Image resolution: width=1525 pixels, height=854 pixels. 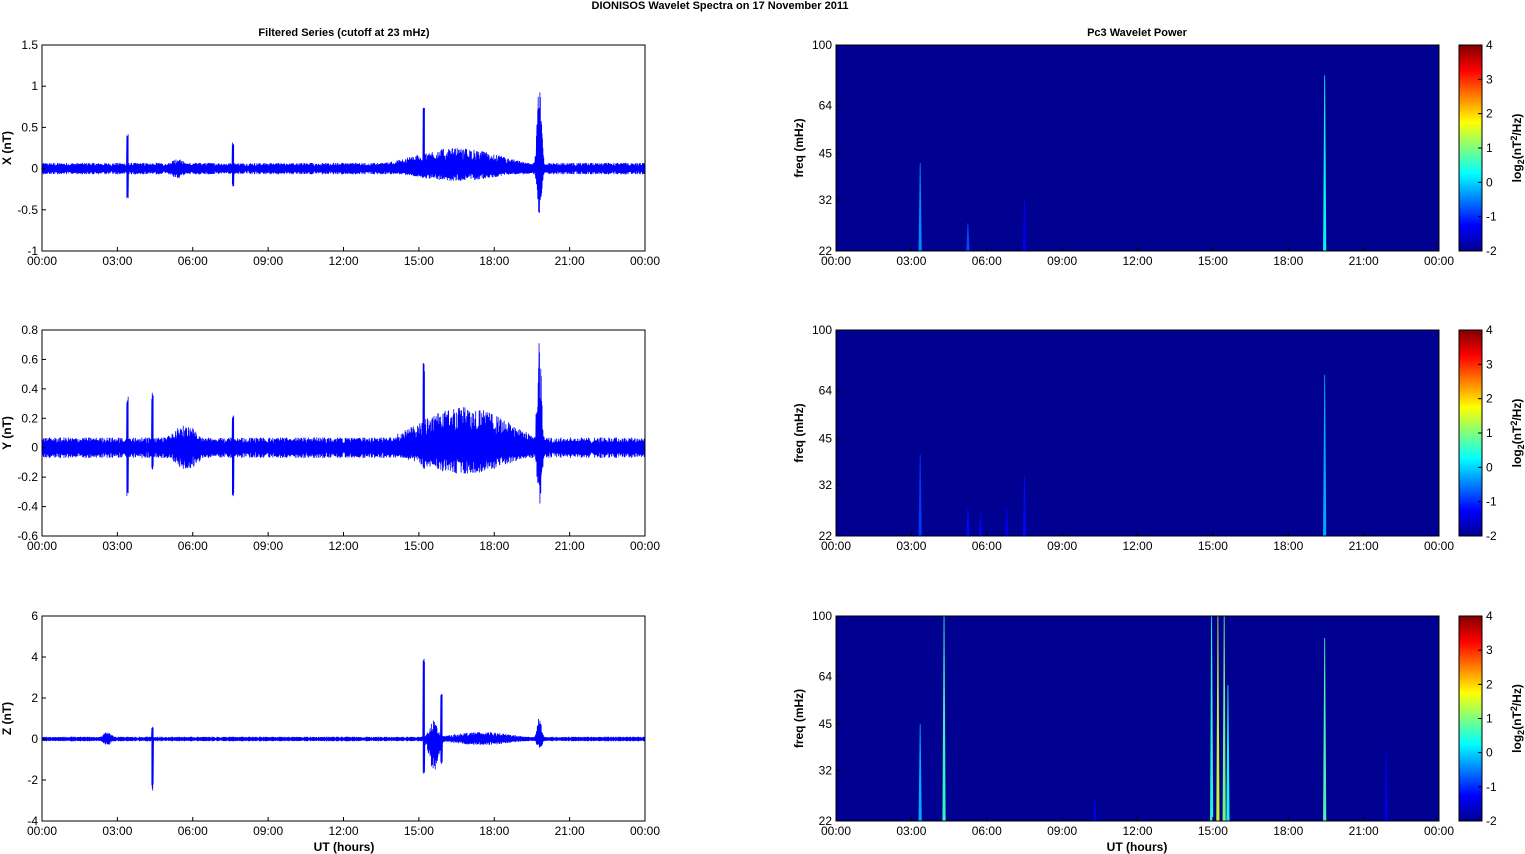 I want to click on series-ytick-label-5: 6, so click(x=34, y=616).